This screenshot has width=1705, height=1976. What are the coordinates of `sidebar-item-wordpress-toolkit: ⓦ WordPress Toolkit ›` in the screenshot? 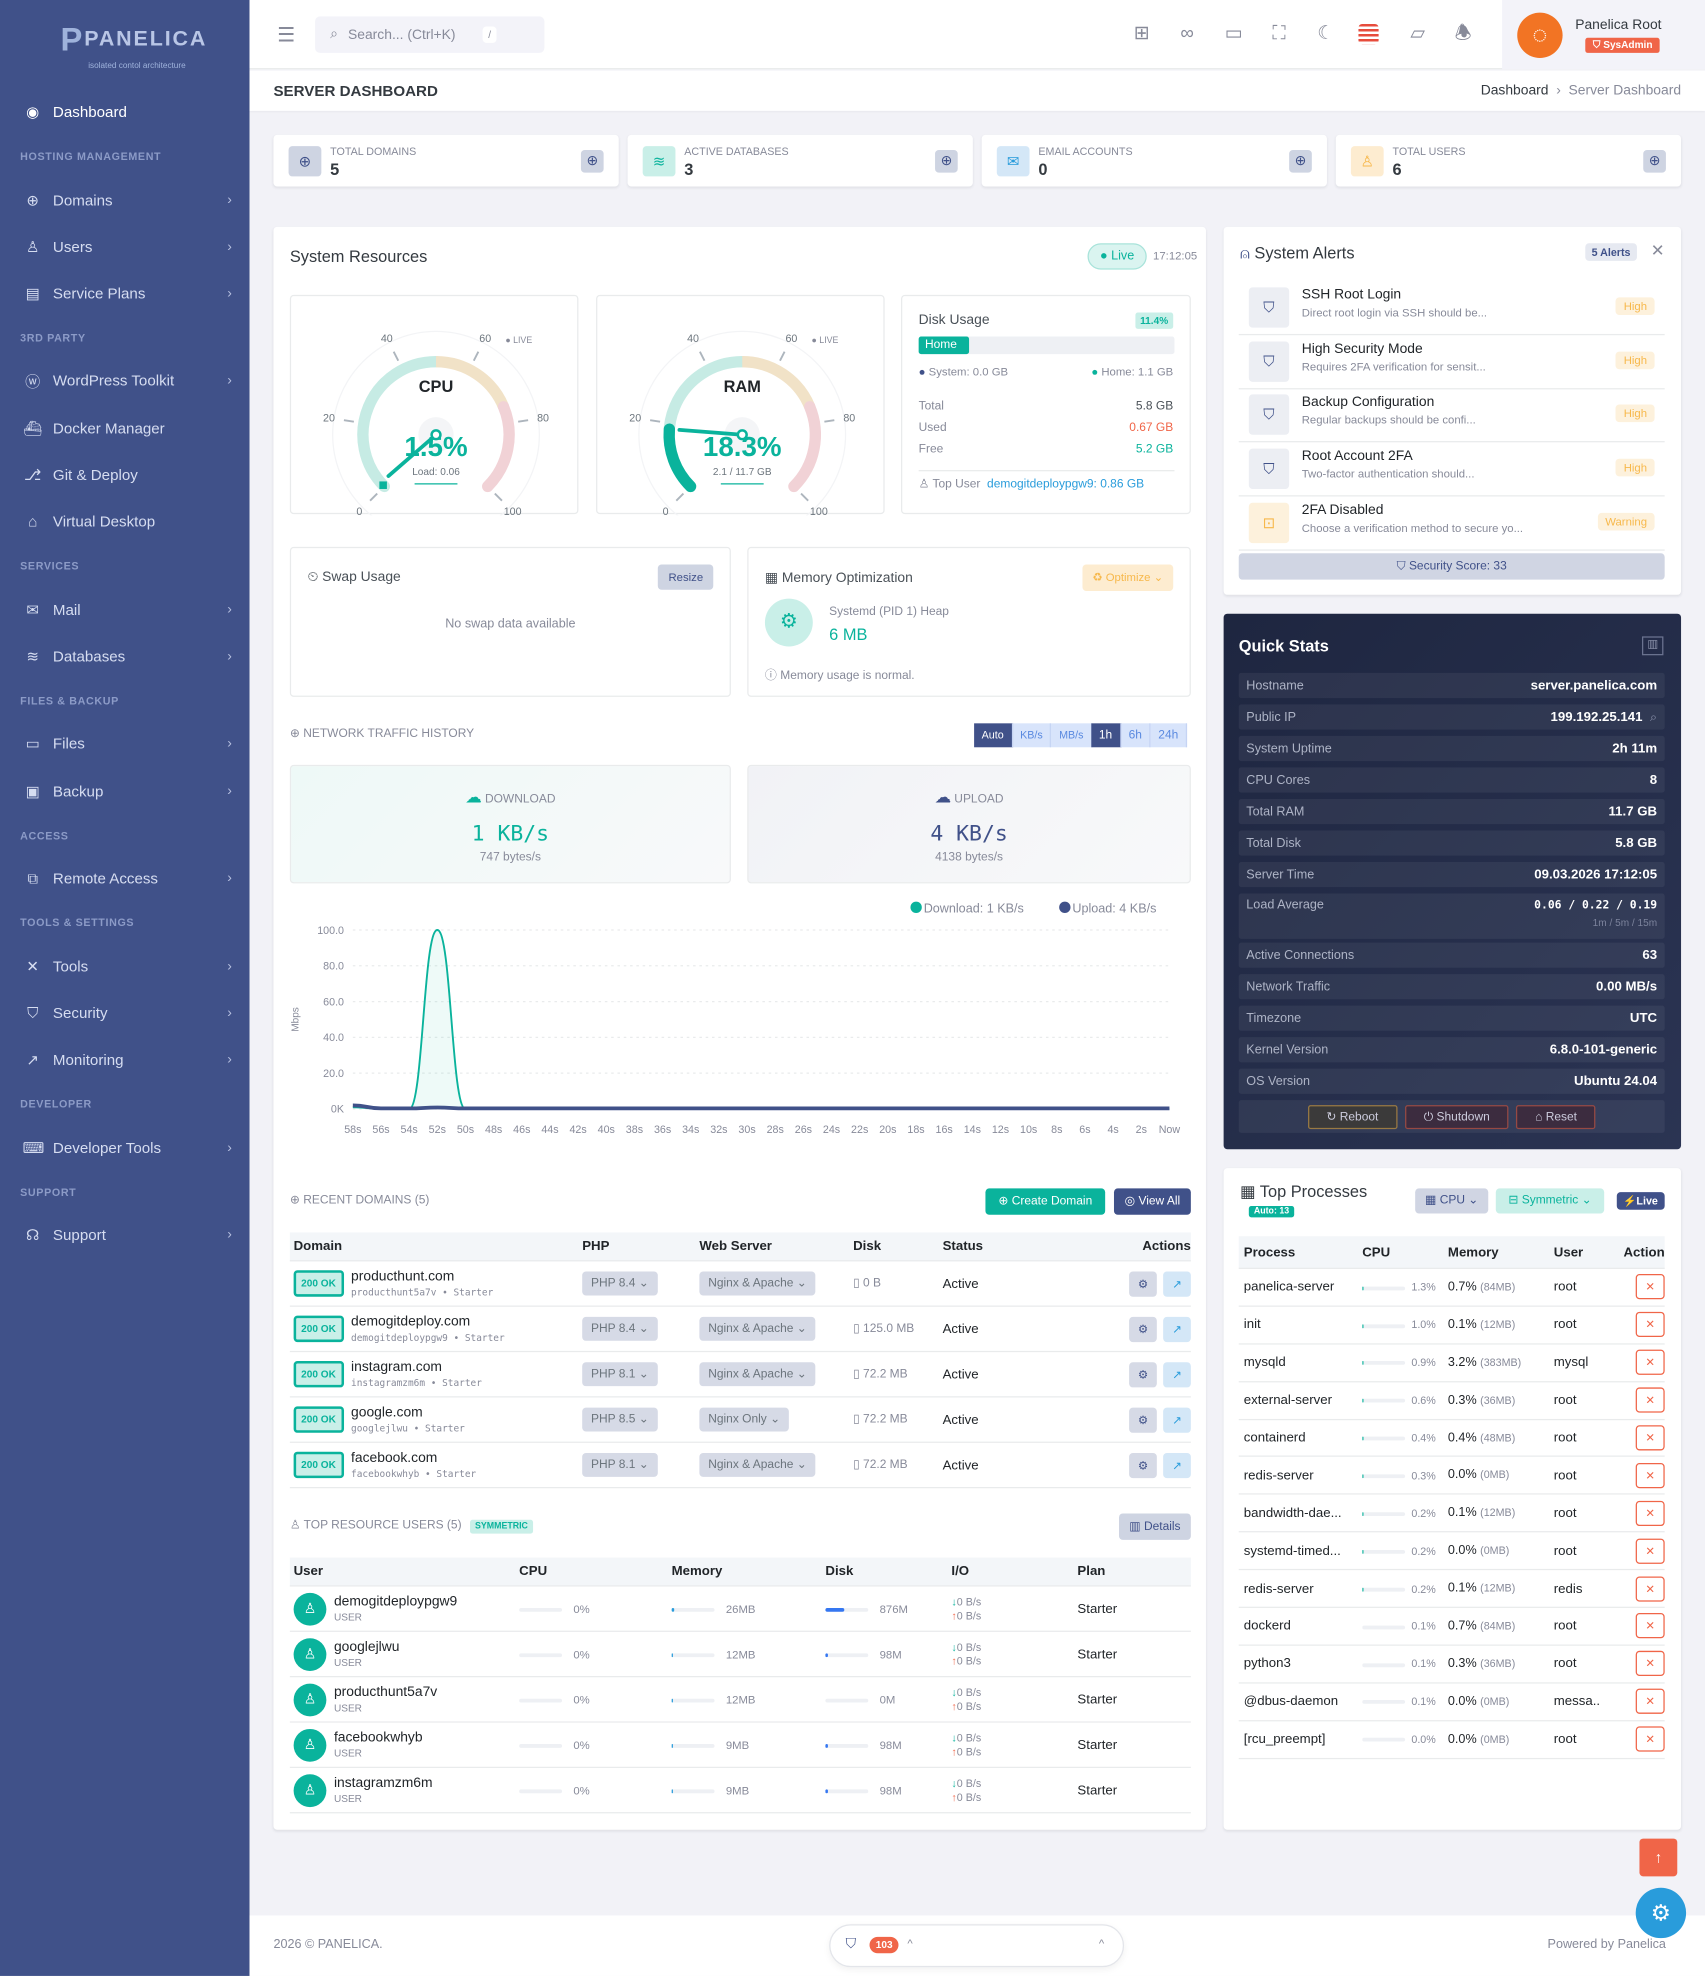 It's located at (127, 380).